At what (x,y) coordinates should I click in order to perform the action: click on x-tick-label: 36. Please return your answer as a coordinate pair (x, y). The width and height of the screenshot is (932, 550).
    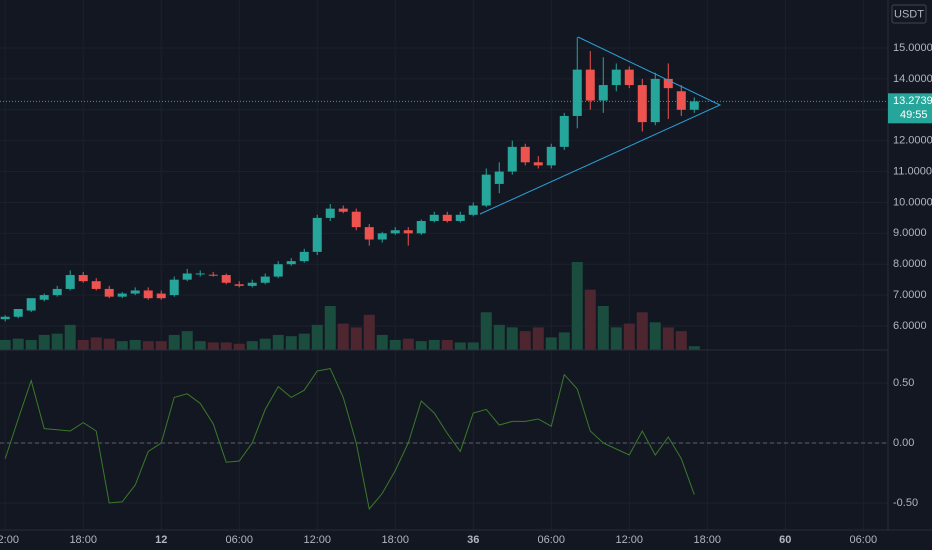
    Looking at the image, I should click on (473, 540).